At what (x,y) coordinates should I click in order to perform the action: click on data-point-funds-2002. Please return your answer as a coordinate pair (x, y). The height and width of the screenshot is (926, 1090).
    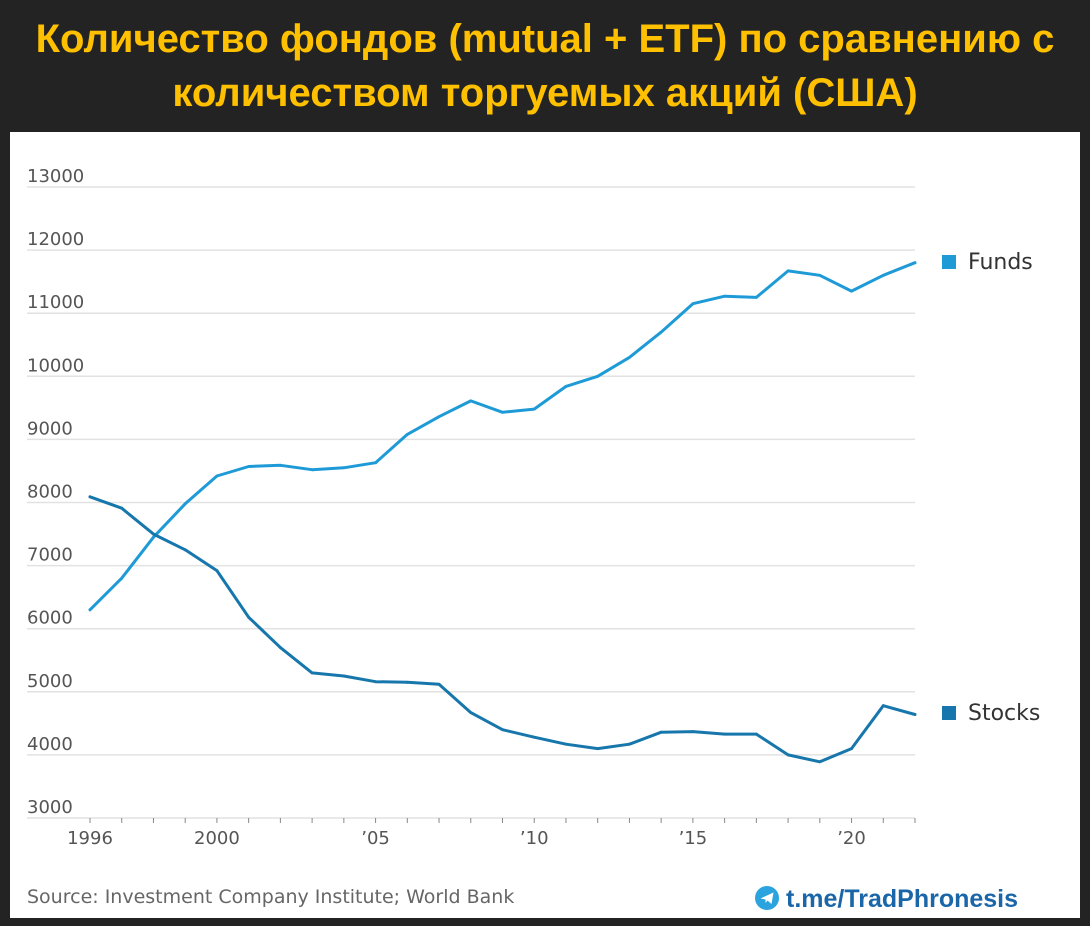
    Looking at the image, I should click on (280, 465).